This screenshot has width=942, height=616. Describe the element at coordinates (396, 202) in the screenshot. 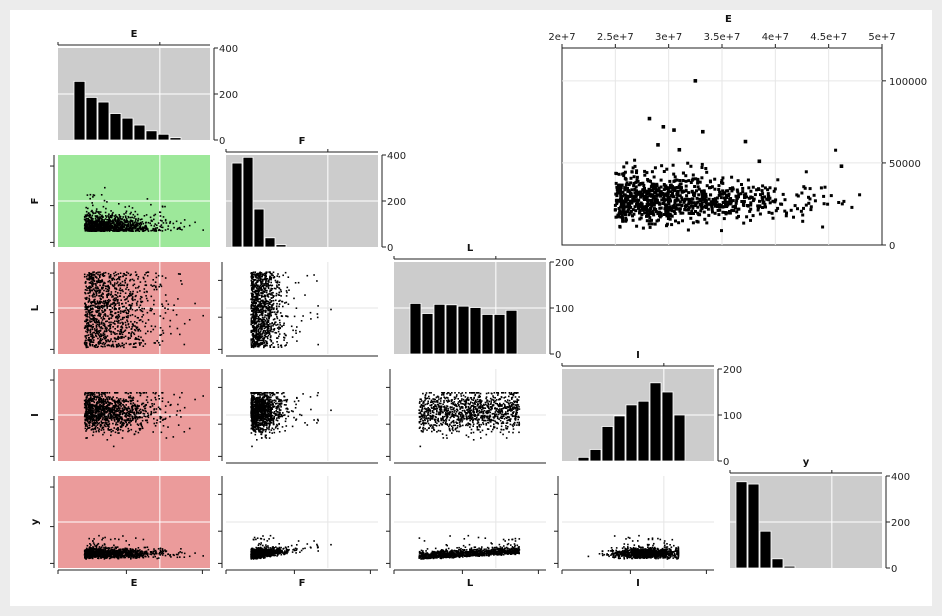

I see `histogram-y-tick-label: 200` at that location.